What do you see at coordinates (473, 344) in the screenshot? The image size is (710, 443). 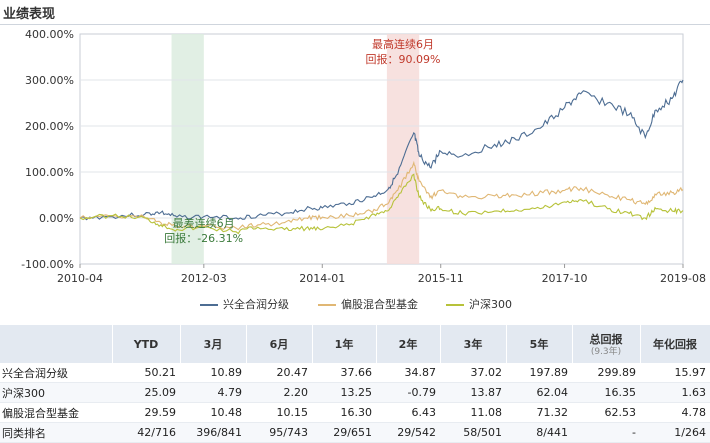 I see `table-header-3y: 3年` at bounding box center [473, 344].